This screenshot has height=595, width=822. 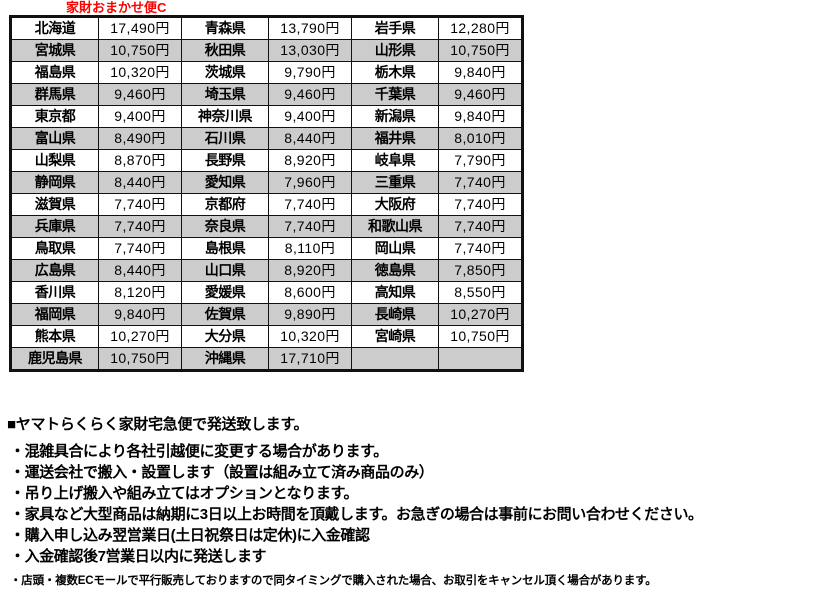 I want to click on prefecture-cell: 京都府, so click(x=225, y=204).